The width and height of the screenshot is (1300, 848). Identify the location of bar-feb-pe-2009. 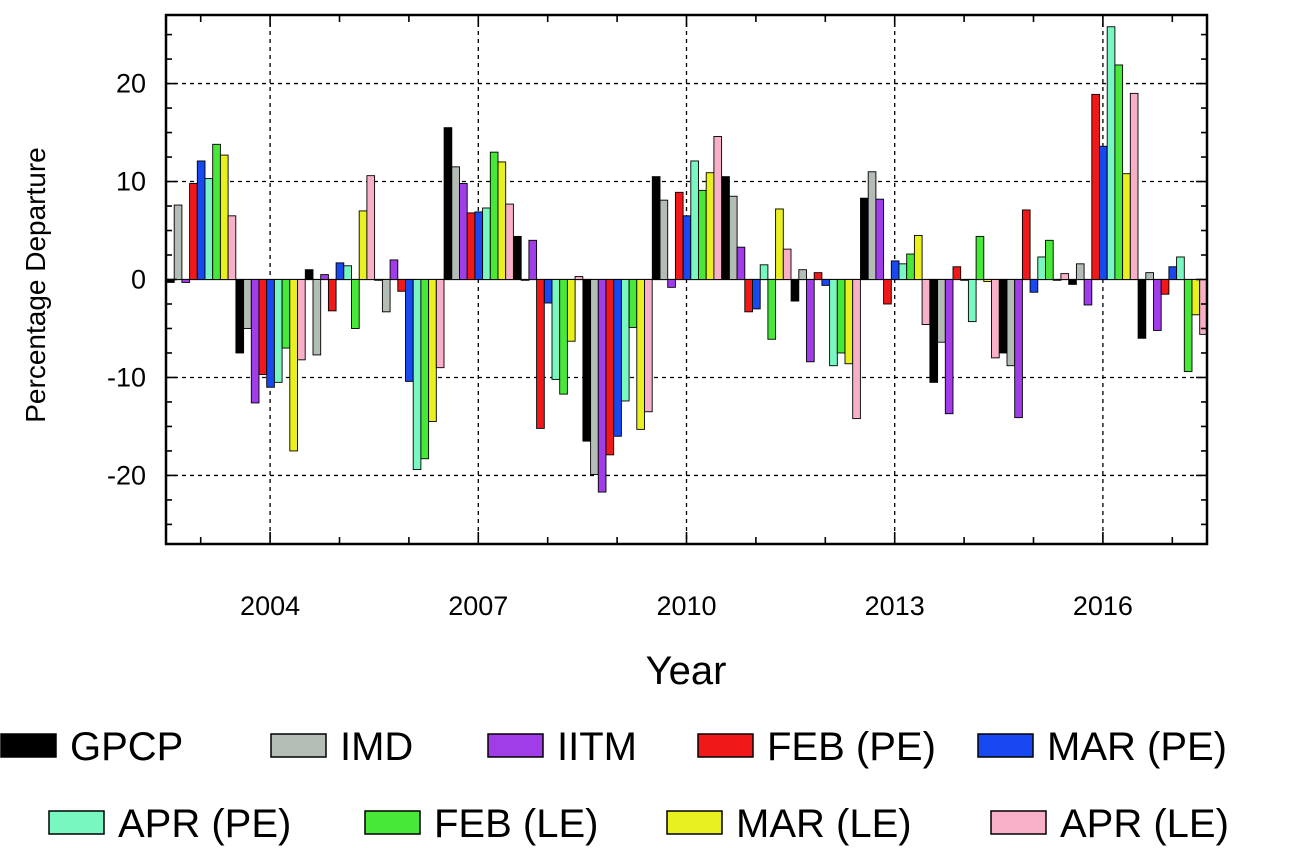
(610, 367).